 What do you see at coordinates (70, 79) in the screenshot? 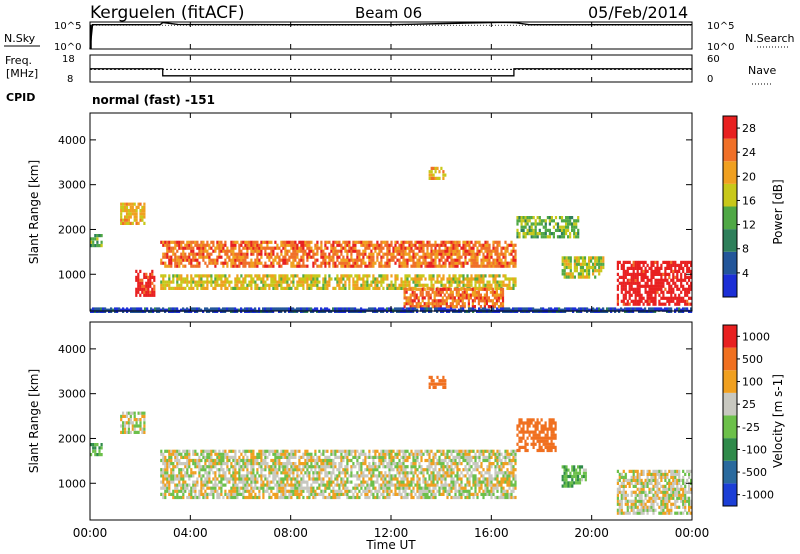
I see `freq-tick-bottom: 8` at bounding box center [70, 79].